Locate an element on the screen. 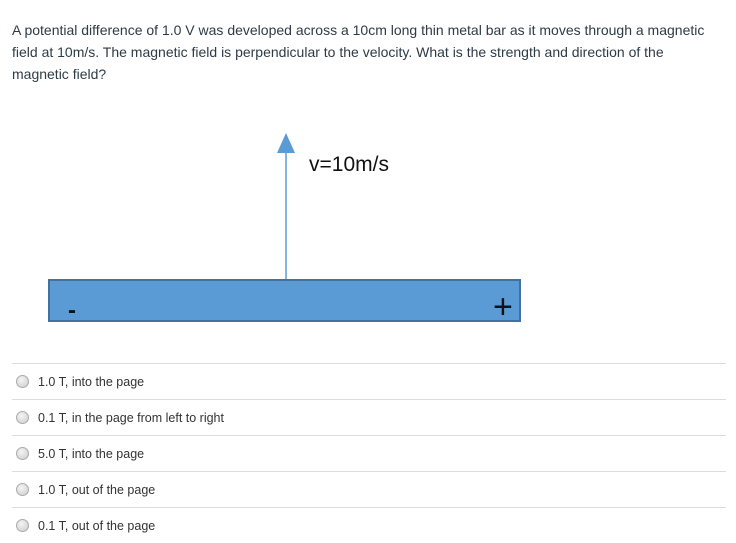 Image resolution: width=736 pixels, height=543 pixels. answer-option: 1.0 T, into the page is located at coordinates (369, 381).